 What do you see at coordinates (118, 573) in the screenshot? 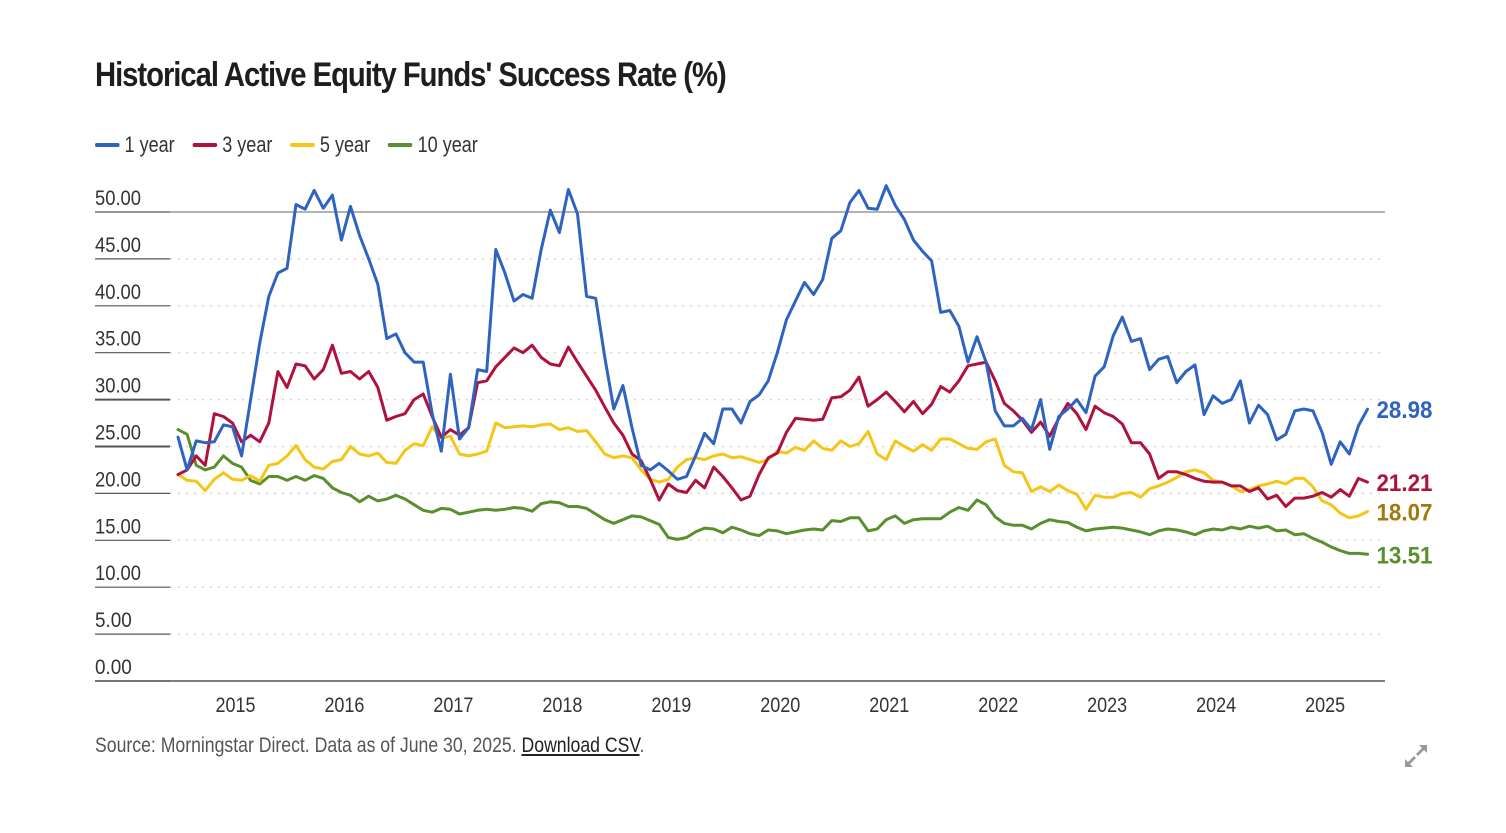
I see `y-tick-label: 10.00` at bounding box center [118, 573].